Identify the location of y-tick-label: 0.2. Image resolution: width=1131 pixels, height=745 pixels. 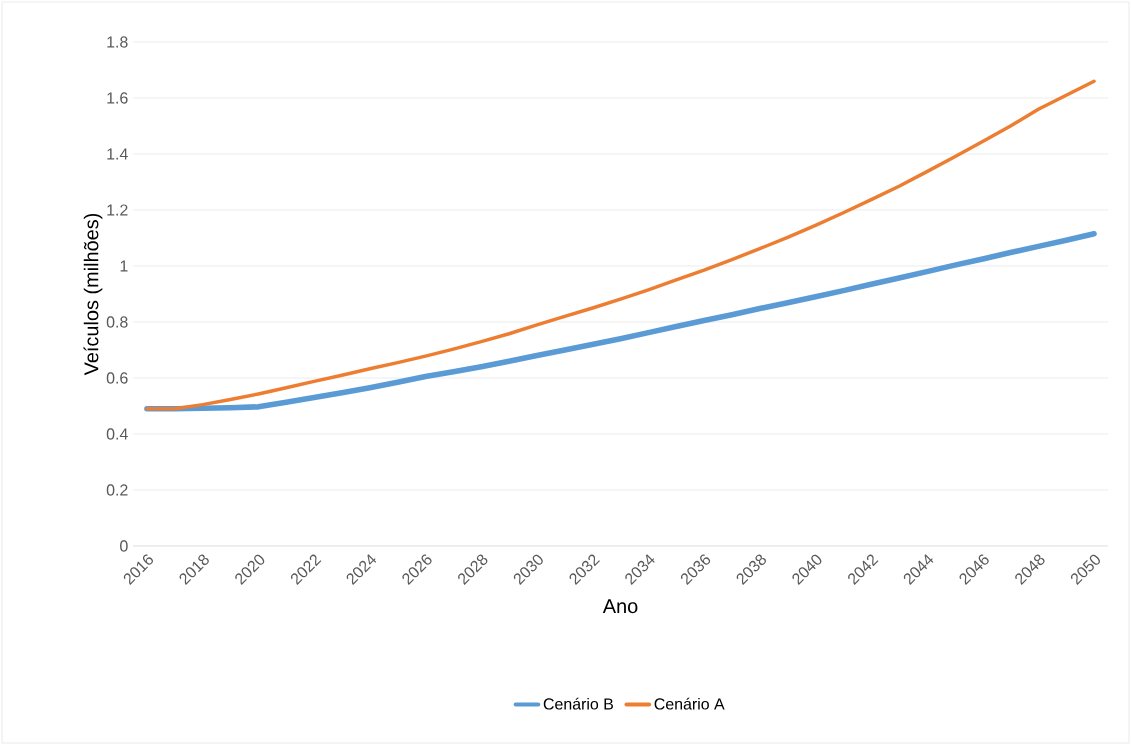
(117, 490).